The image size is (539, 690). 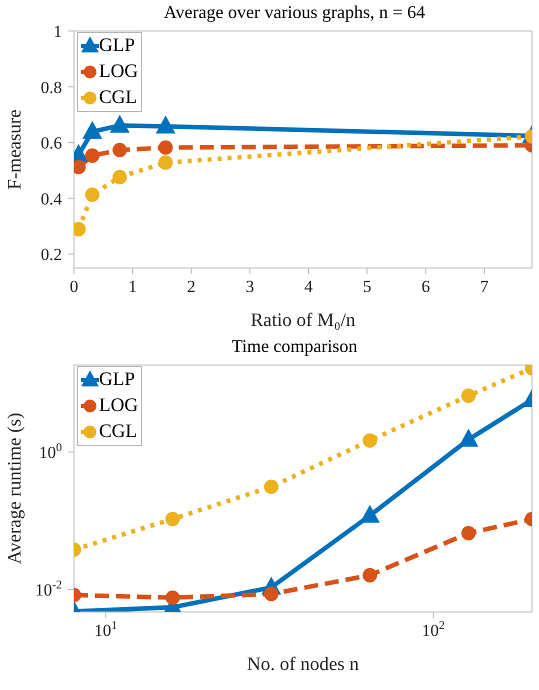 What do you see at coordinates (425, 286) in the screenshot?
I see `x-tick-label: 6` at bounding box center [425, 286].